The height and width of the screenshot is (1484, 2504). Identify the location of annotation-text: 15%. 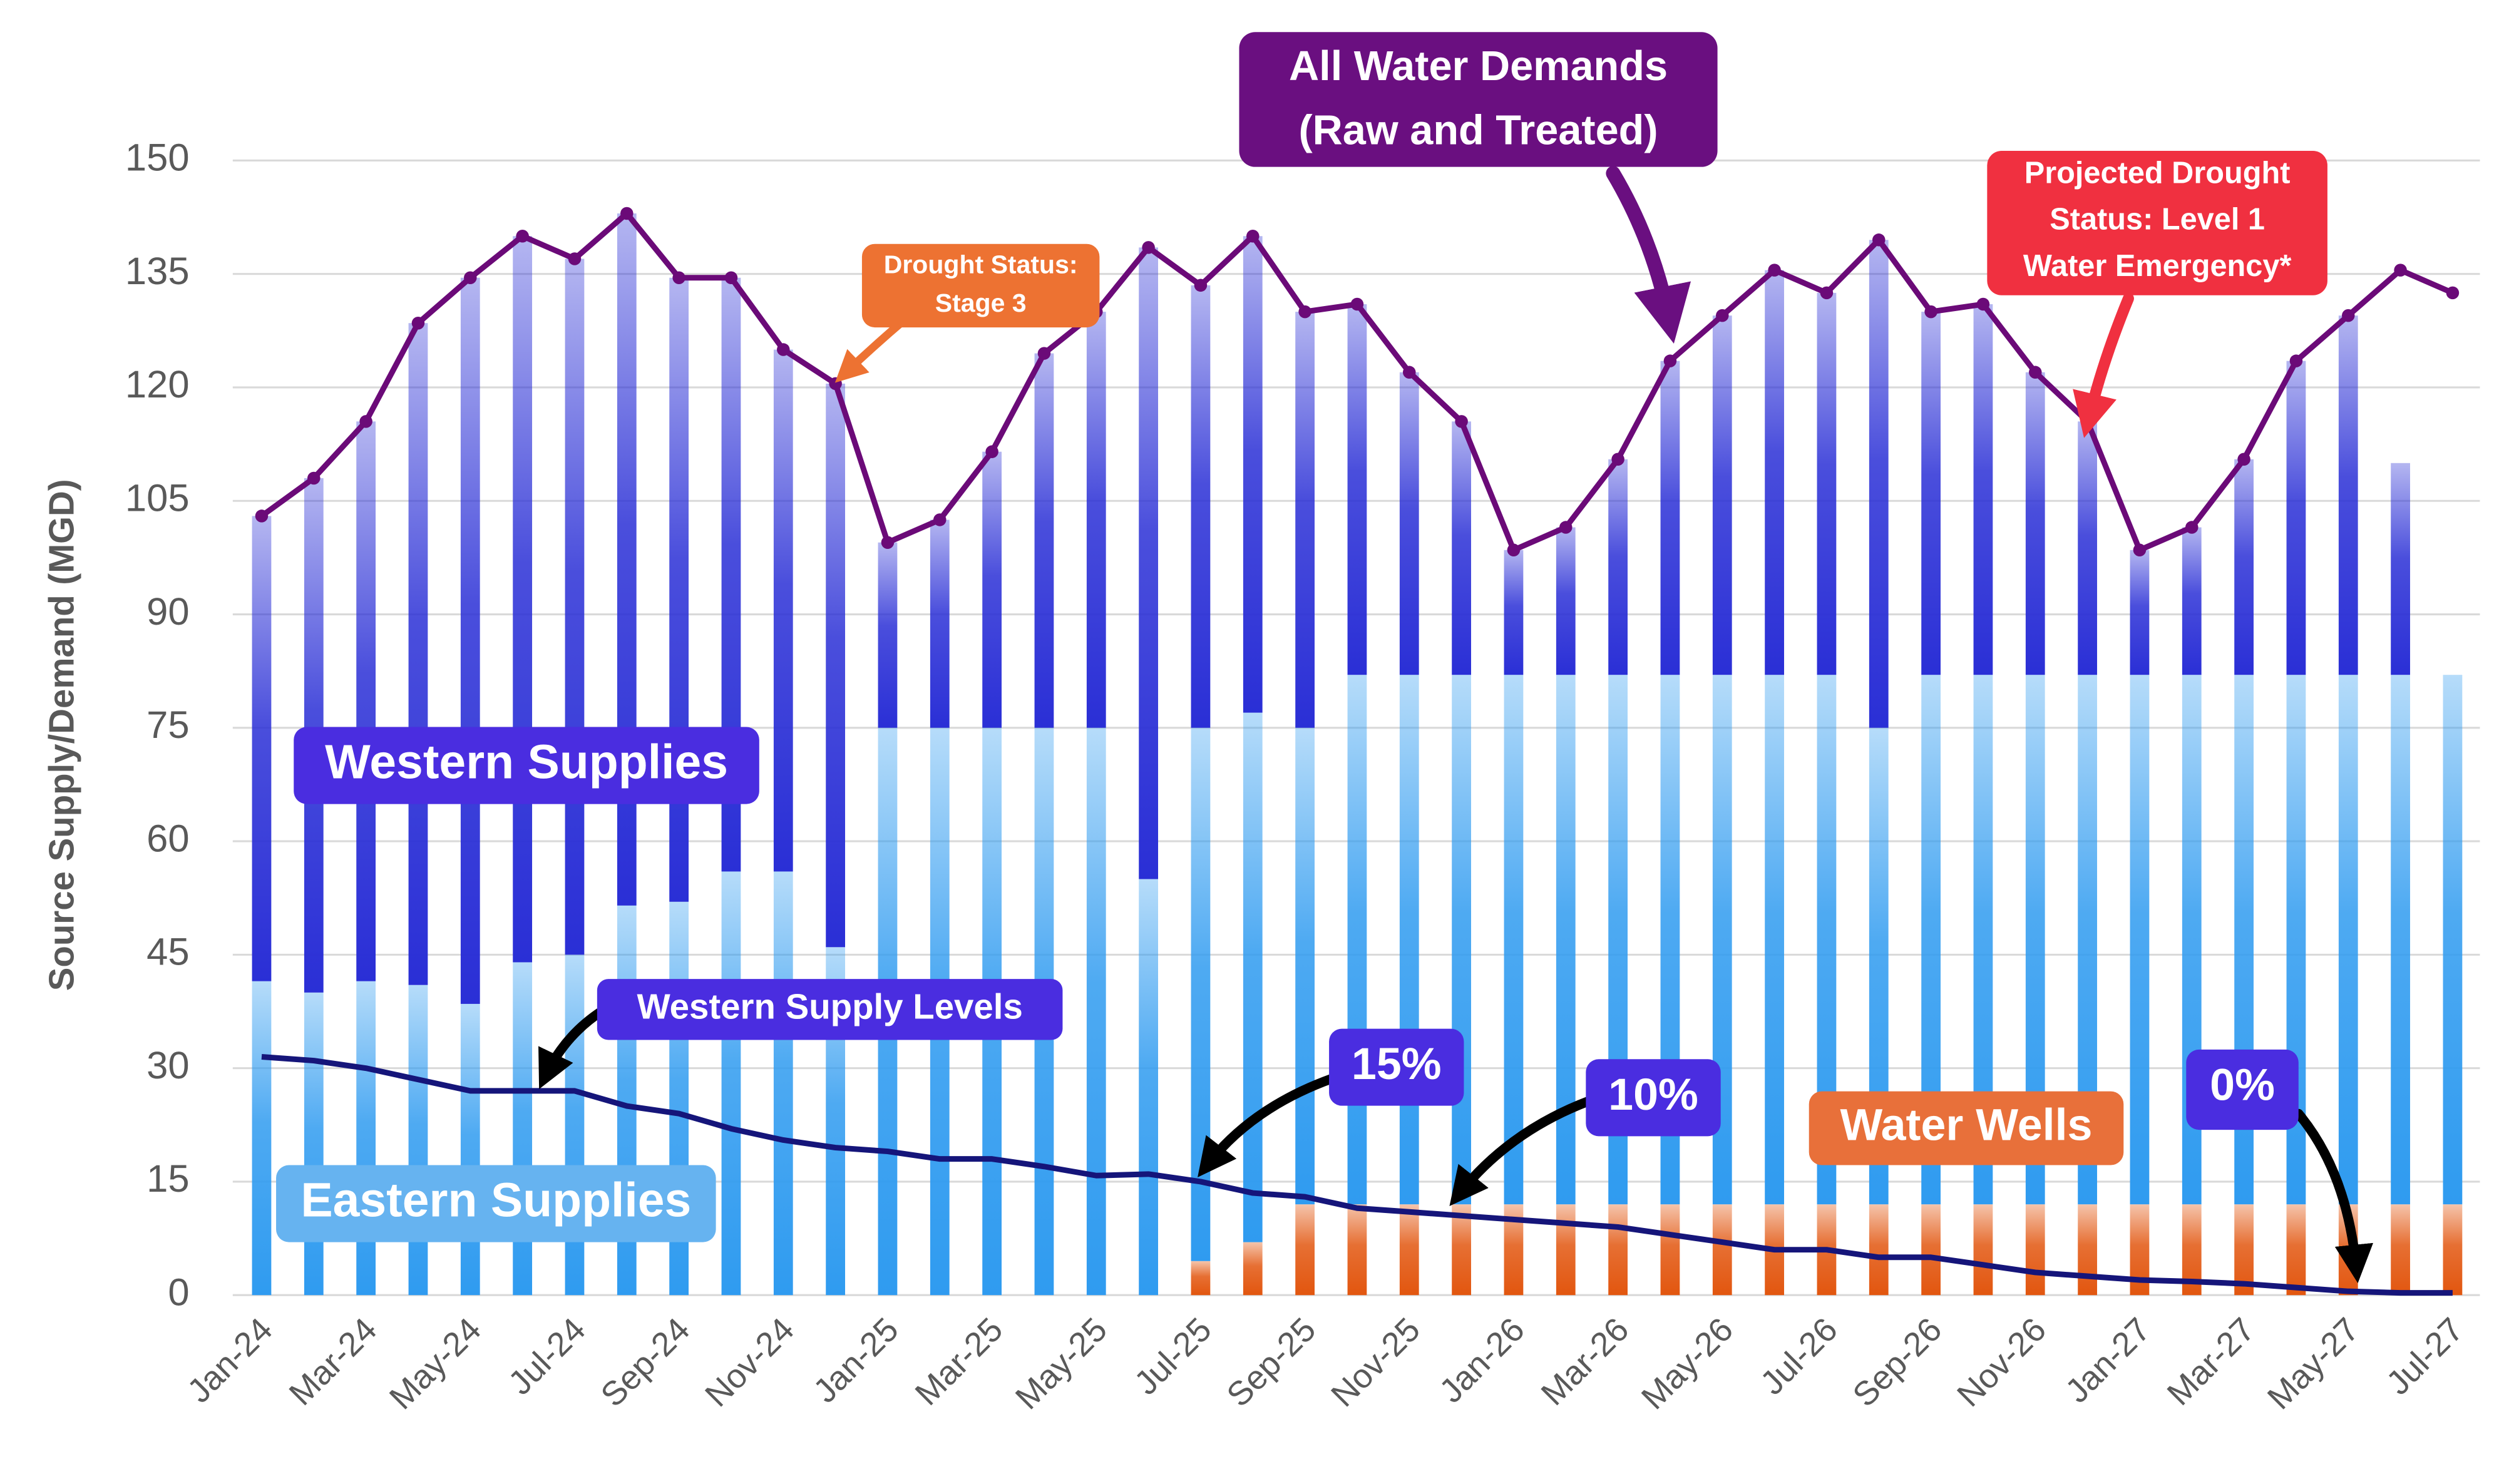
(1397, 1064).